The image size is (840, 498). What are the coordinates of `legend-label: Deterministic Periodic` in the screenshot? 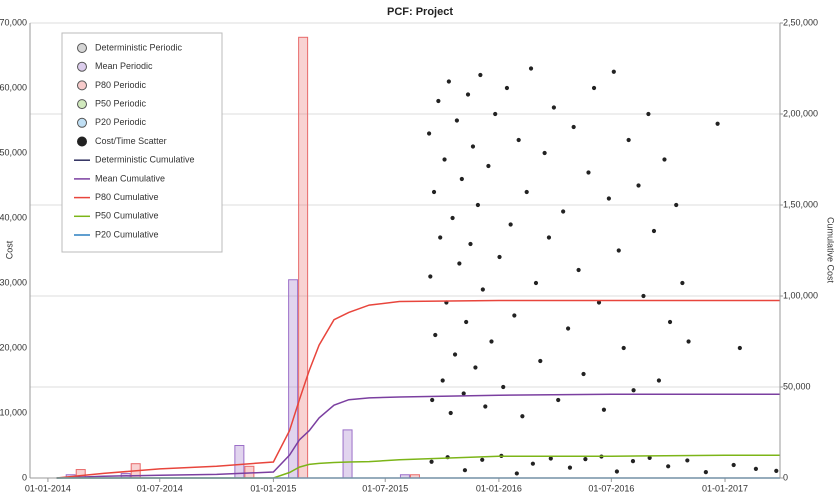 It's located at (139, 47).